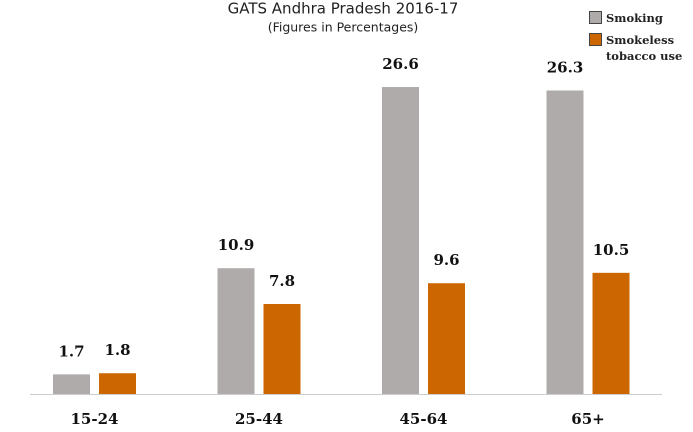 The image size is (693, 432). Describe the element at coordinates (565, 67) in the screenshot. I see `value-label: 26.3` at that location.